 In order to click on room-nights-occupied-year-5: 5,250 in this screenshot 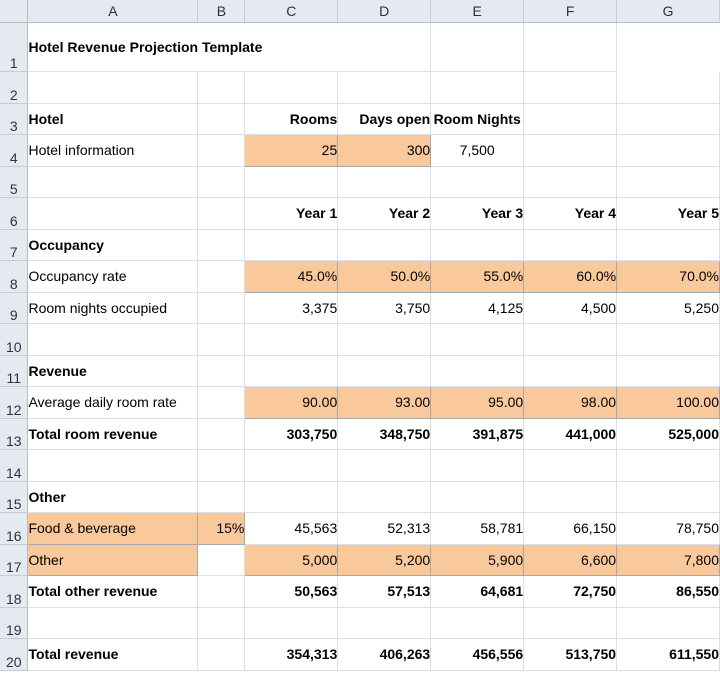, I will do `click(668, 308)`.